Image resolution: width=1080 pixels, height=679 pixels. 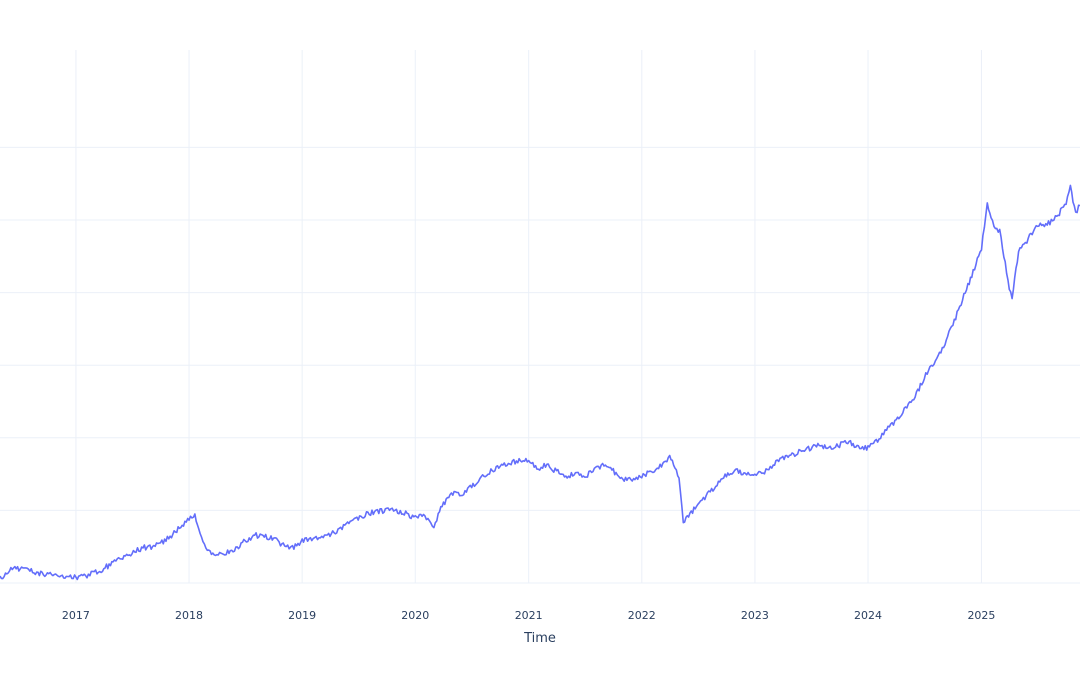 I want to click on x-tick-label: 2019, so click(x=302, y=615).